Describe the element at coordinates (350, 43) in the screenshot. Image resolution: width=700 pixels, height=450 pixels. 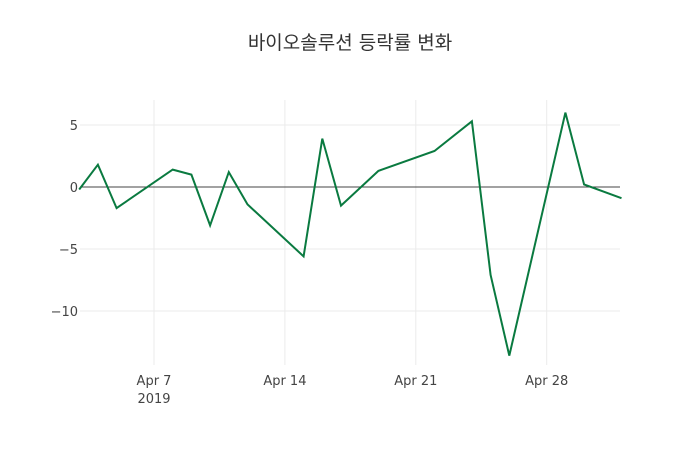
I see `chart-title: 바이오솔루션 등락률 변화` at that location.